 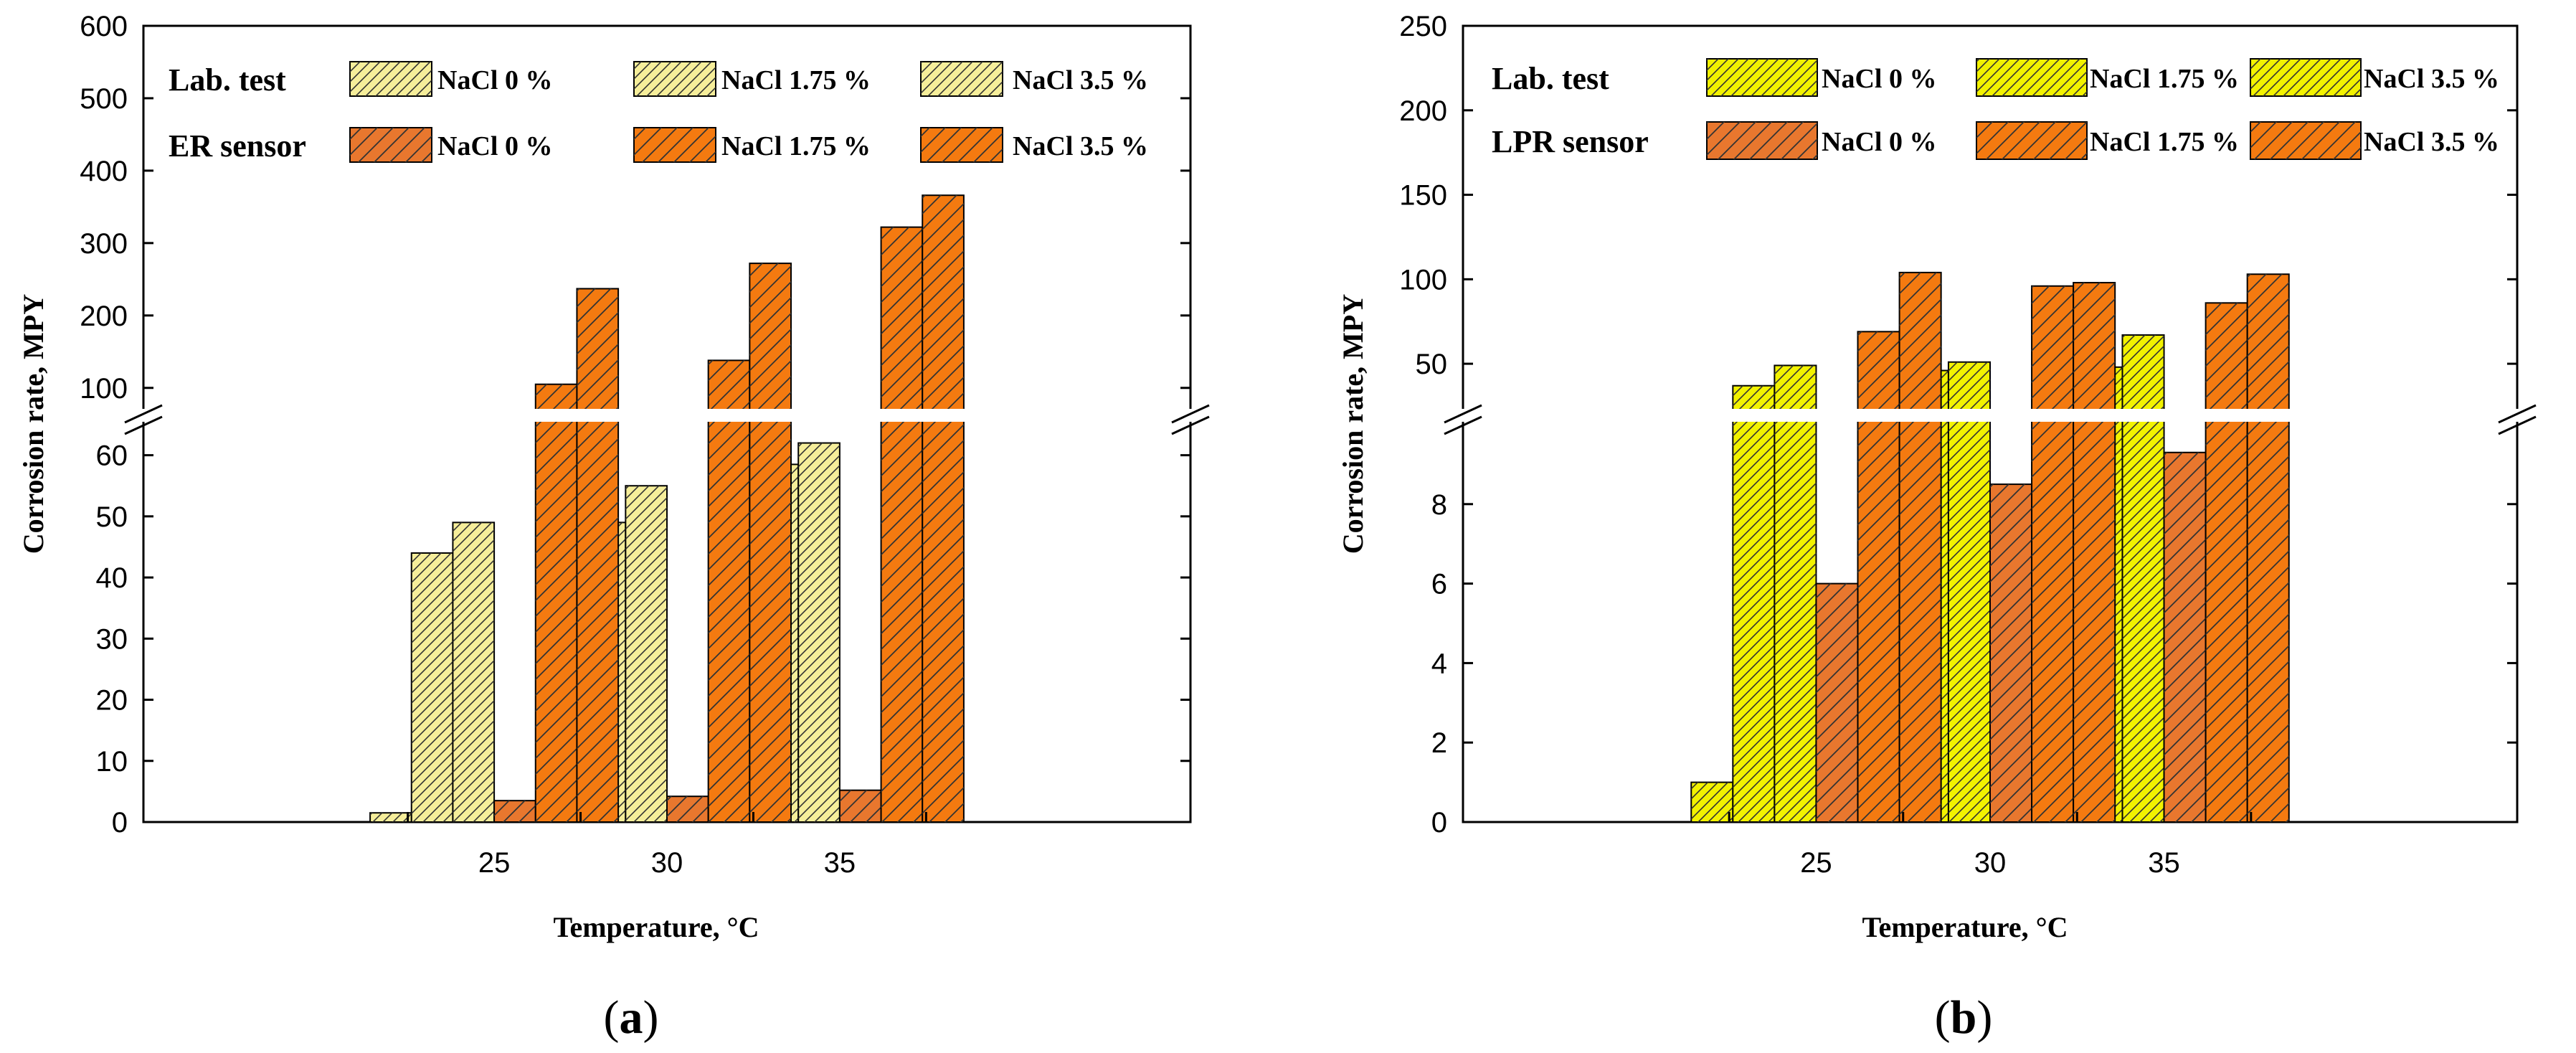 I want to click on y-tick-label: 60, so click(x=112, y=456).